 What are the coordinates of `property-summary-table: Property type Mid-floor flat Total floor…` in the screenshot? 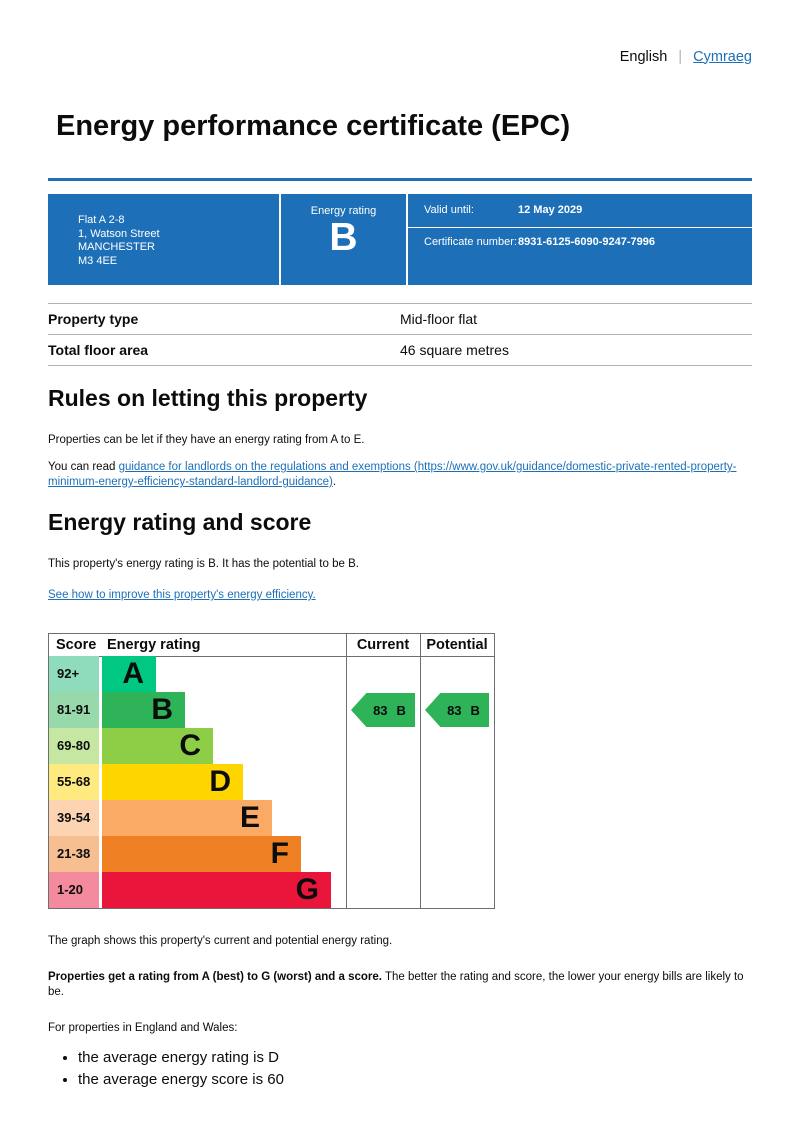 It's located at (400, 334).